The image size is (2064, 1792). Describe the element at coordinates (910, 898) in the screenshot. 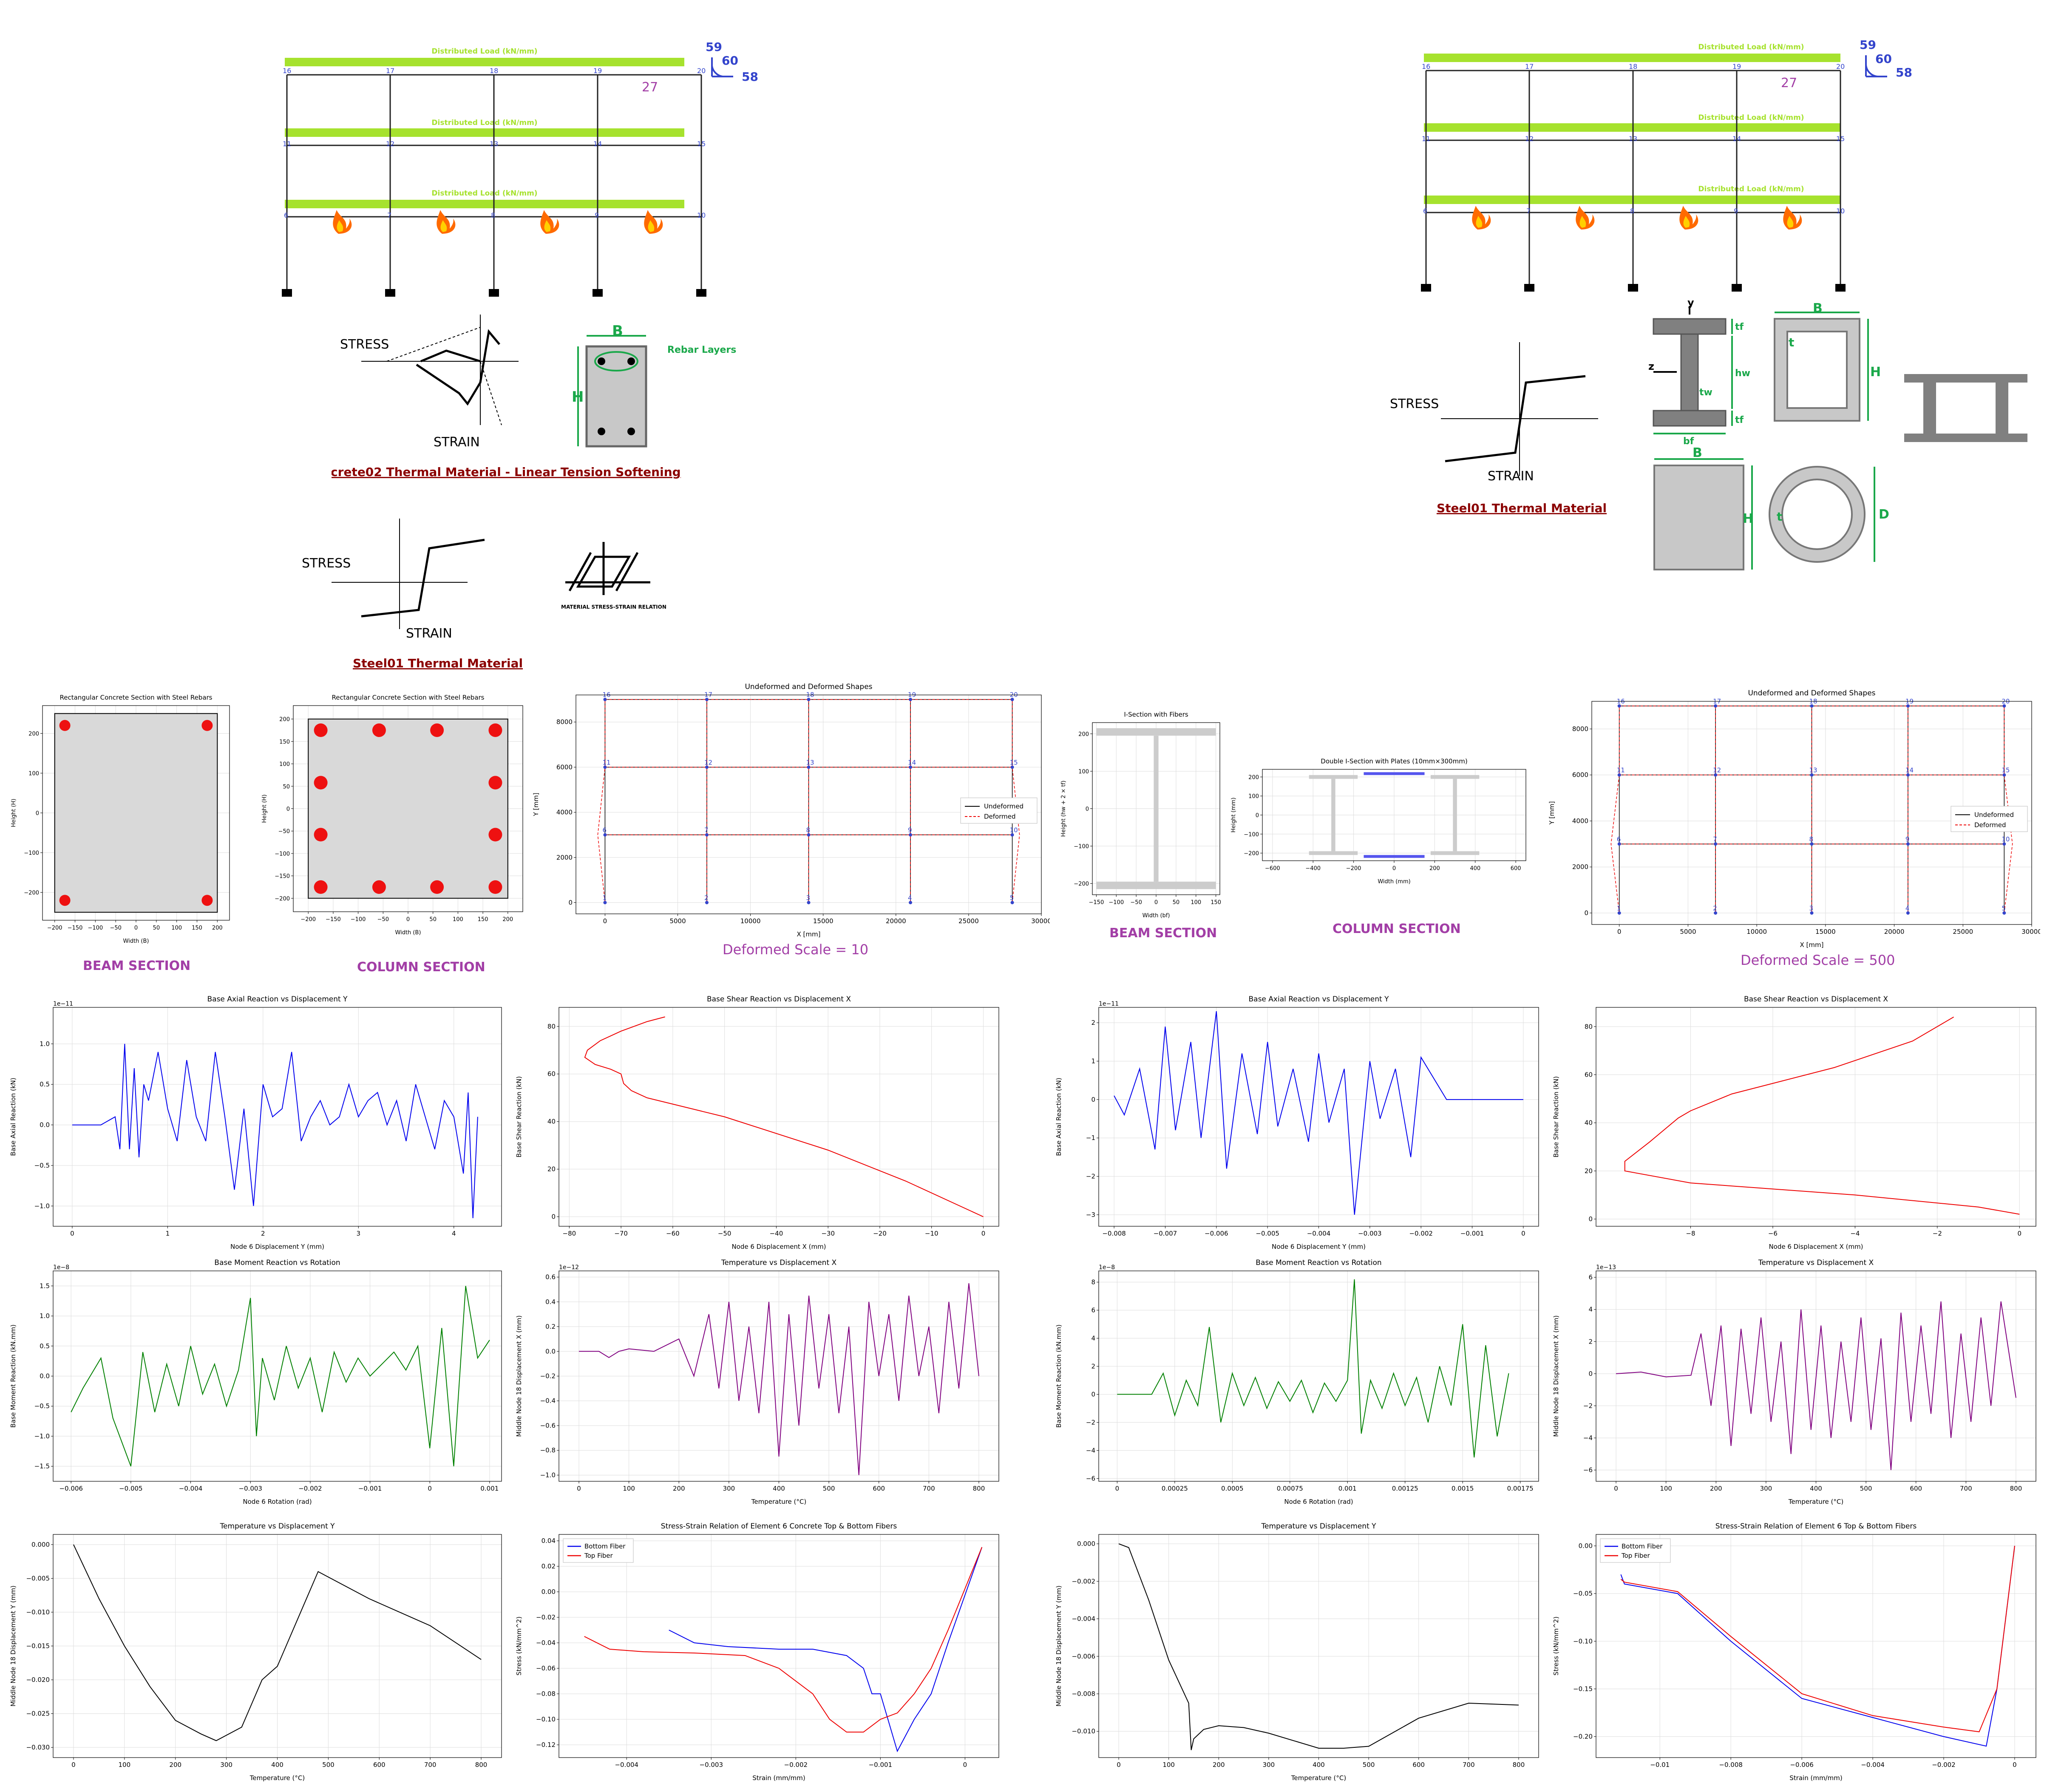

I see `node-label: 4` at that location.